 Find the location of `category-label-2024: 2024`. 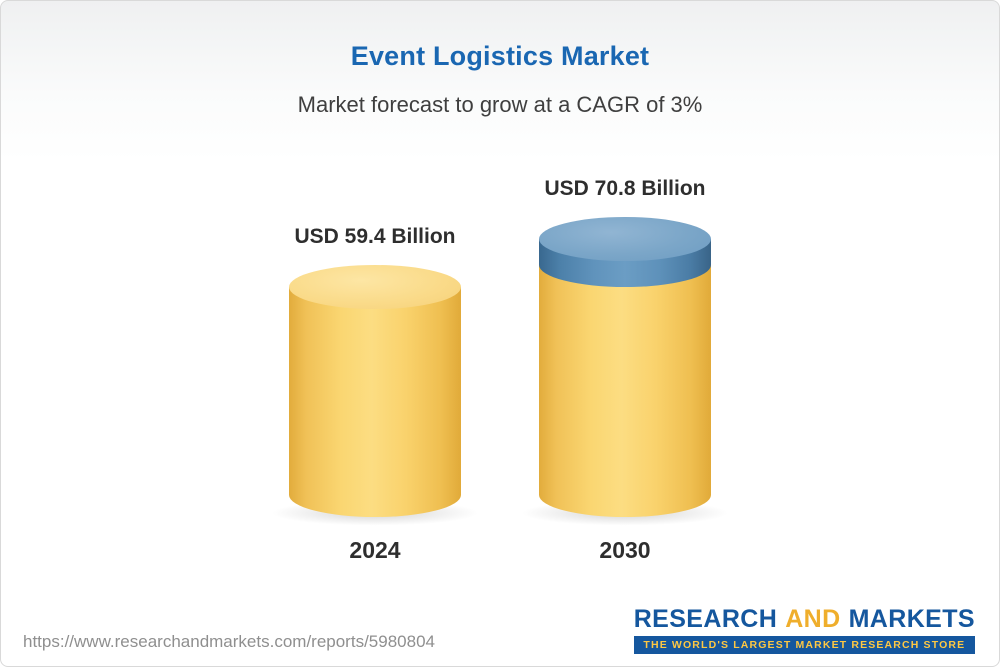

category-label-2024: 2024 is located at coordinates (375, 550).